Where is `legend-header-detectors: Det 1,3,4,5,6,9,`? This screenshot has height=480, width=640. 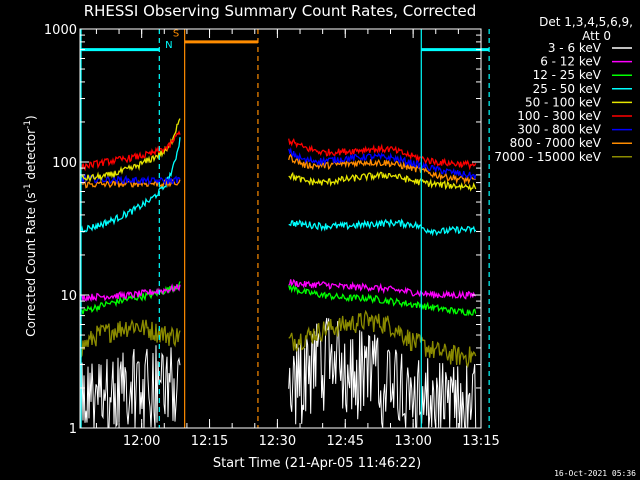 legend-header-detectors: Det 1,3,4,5,6,9, is located at coordinates (586, 22).